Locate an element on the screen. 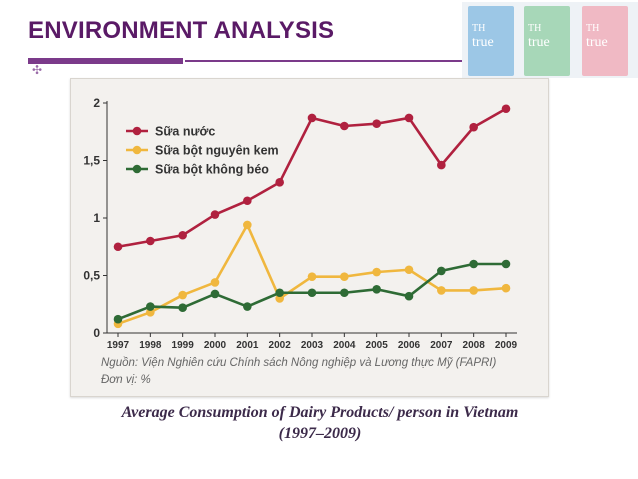 This screenshot has height=479, width=638. legend-label: Sữa bột không béo is located at coordinates (212, 170).